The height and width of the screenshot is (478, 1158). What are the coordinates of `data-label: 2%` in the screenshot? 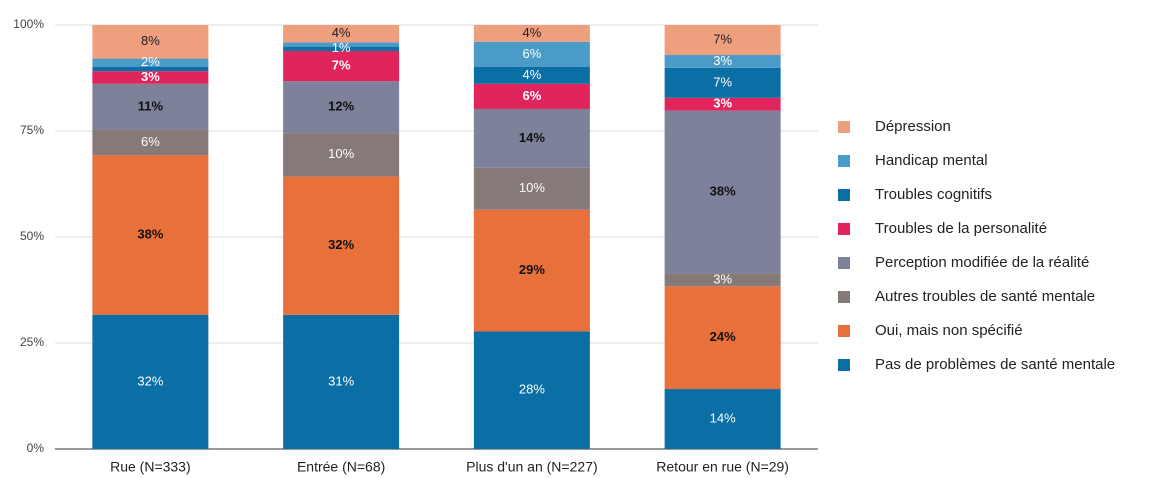 It's located at (150, 61).